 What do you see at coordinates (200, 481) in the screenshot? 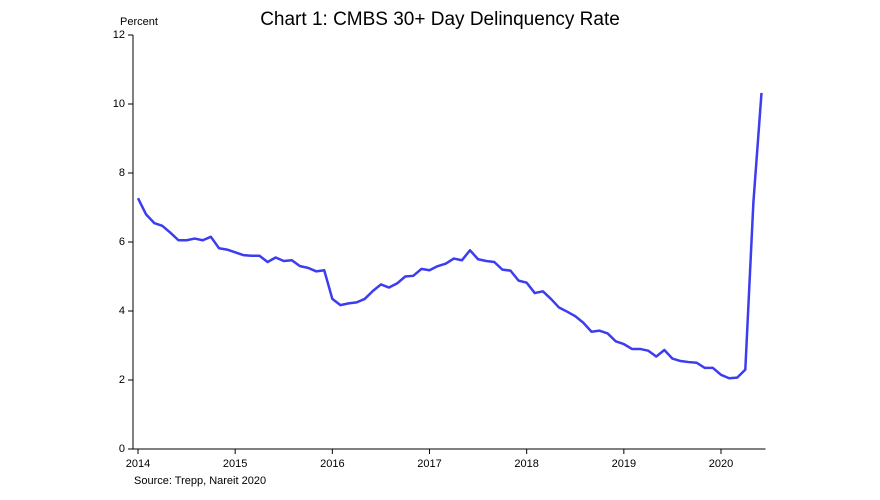
I see `source-note: Source: Trepp, Nareit 2020` at bounding box center [200, 481].